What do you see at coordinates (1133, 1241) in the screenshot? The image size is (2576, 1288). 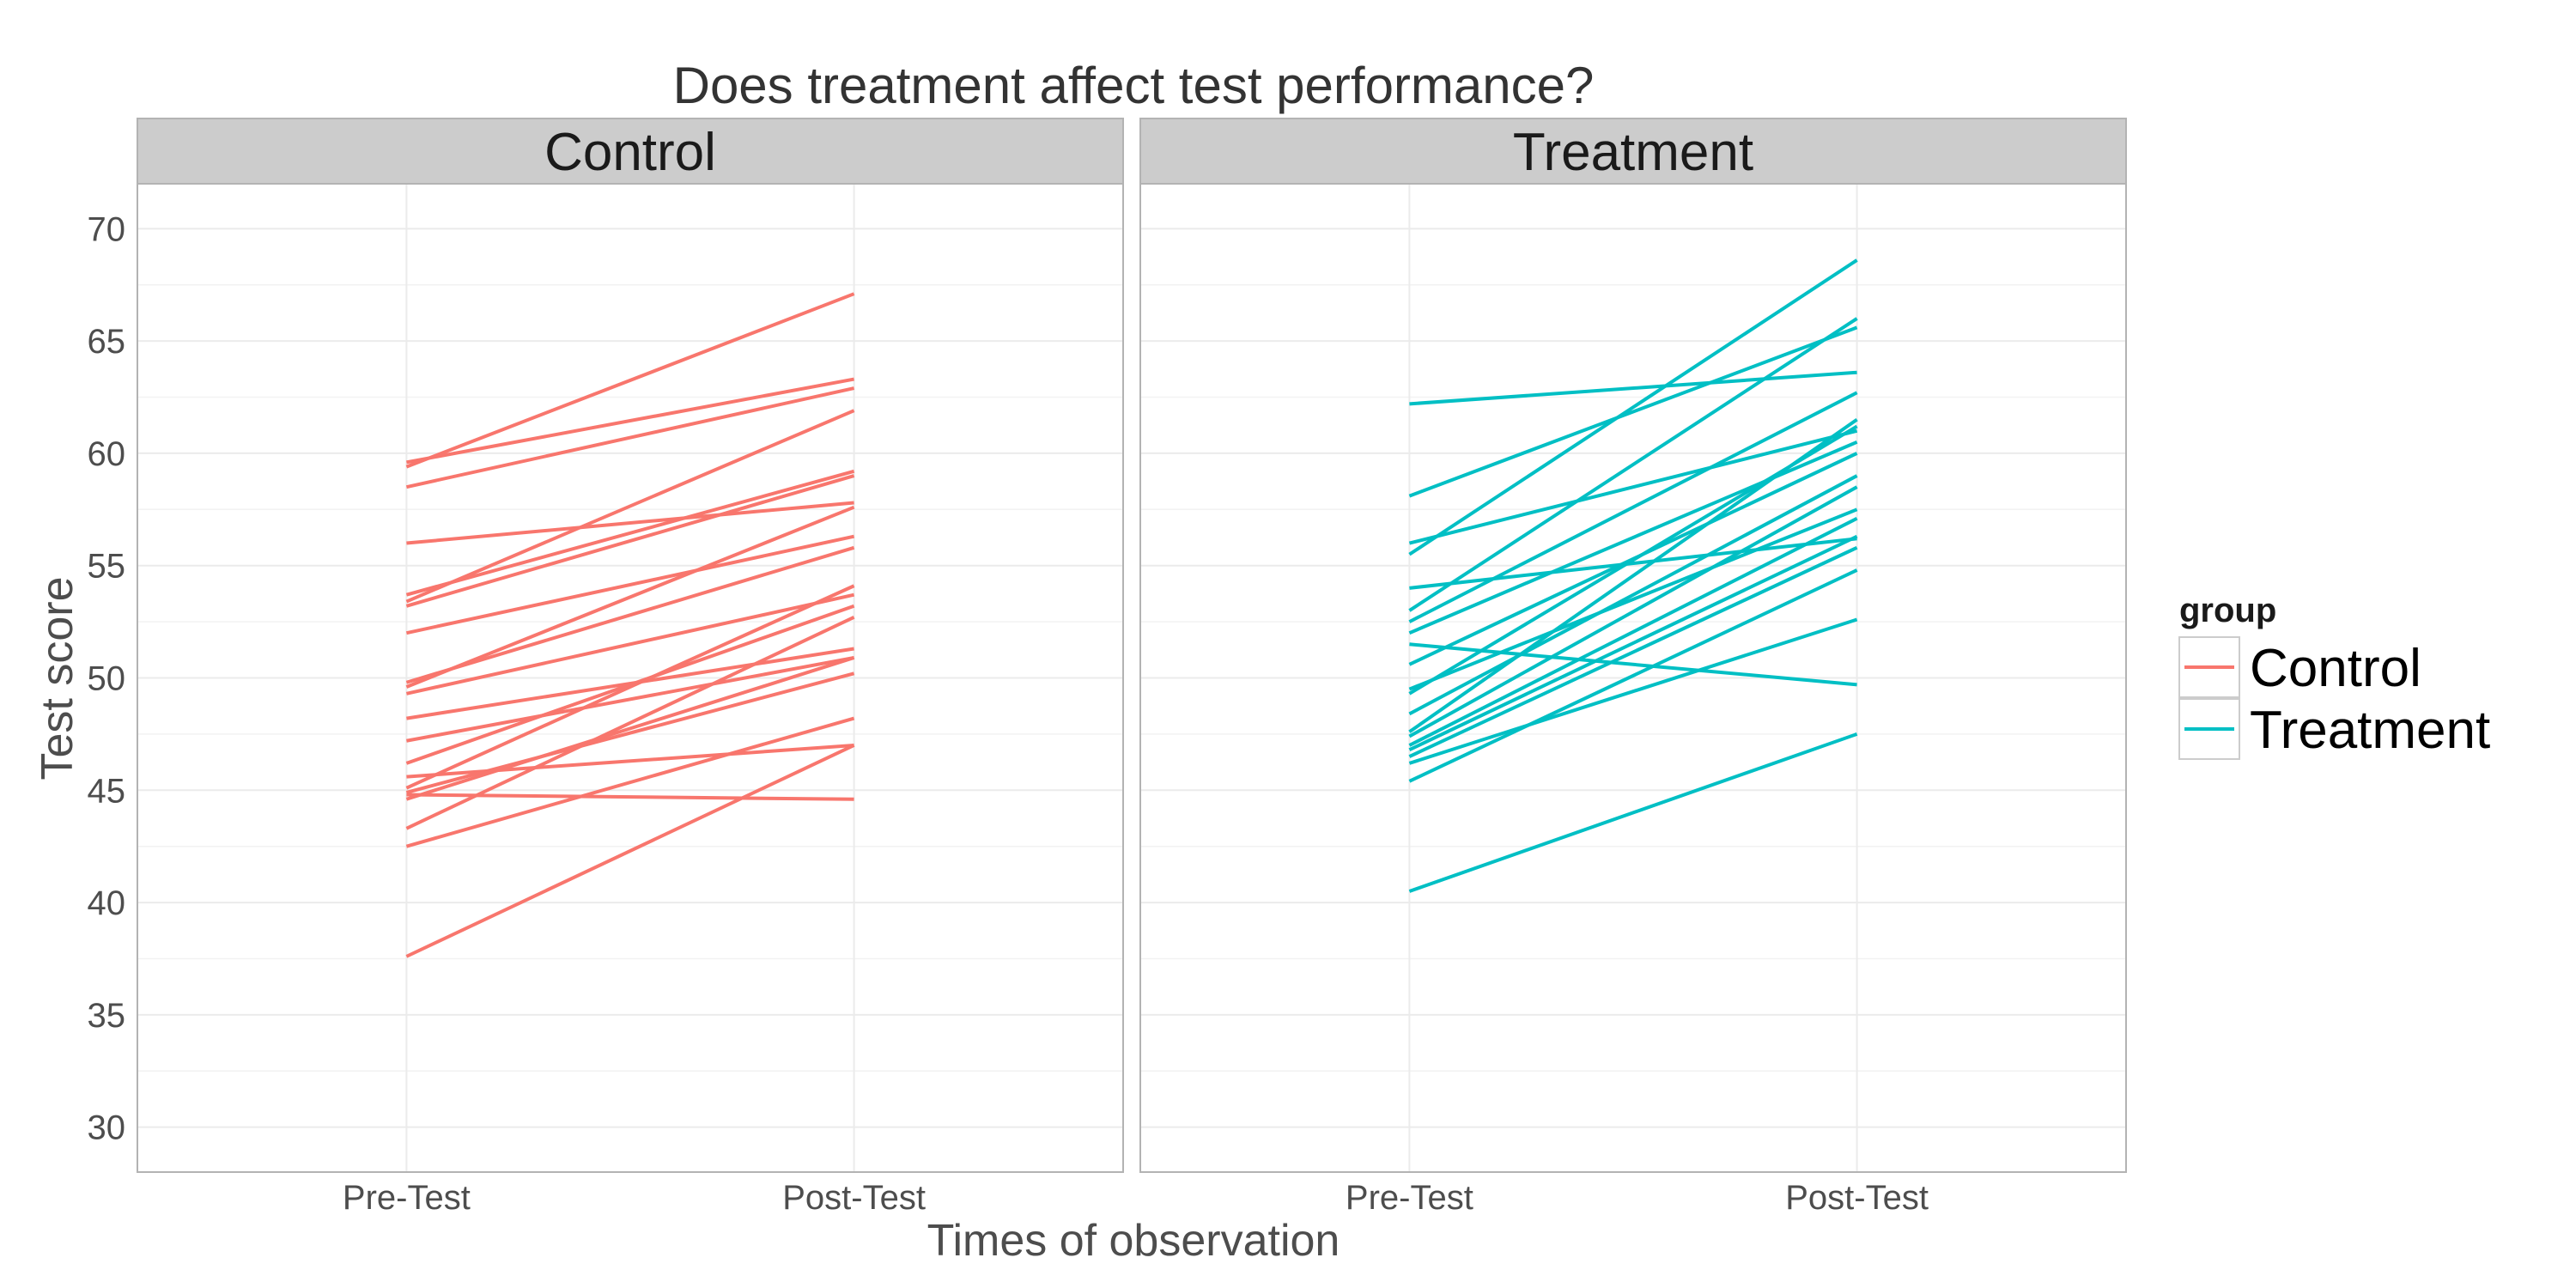 I see `x-axis-title: Times of observation` at bounding box center [1133, 1241].